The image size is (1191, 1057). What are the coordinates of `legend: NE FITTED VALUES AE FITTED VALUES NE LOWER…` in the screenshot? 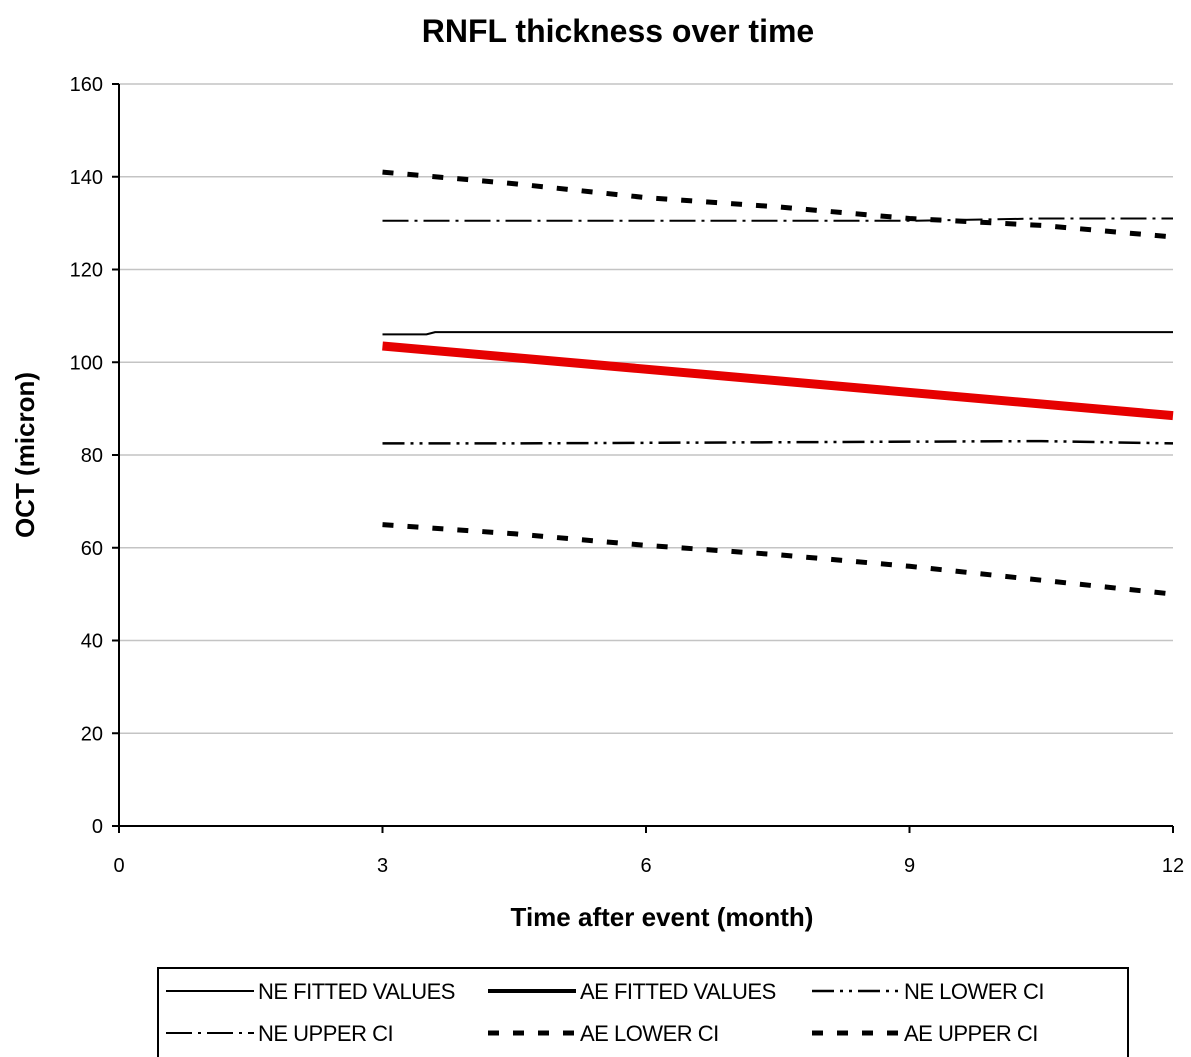 It's located at (643, 1012).